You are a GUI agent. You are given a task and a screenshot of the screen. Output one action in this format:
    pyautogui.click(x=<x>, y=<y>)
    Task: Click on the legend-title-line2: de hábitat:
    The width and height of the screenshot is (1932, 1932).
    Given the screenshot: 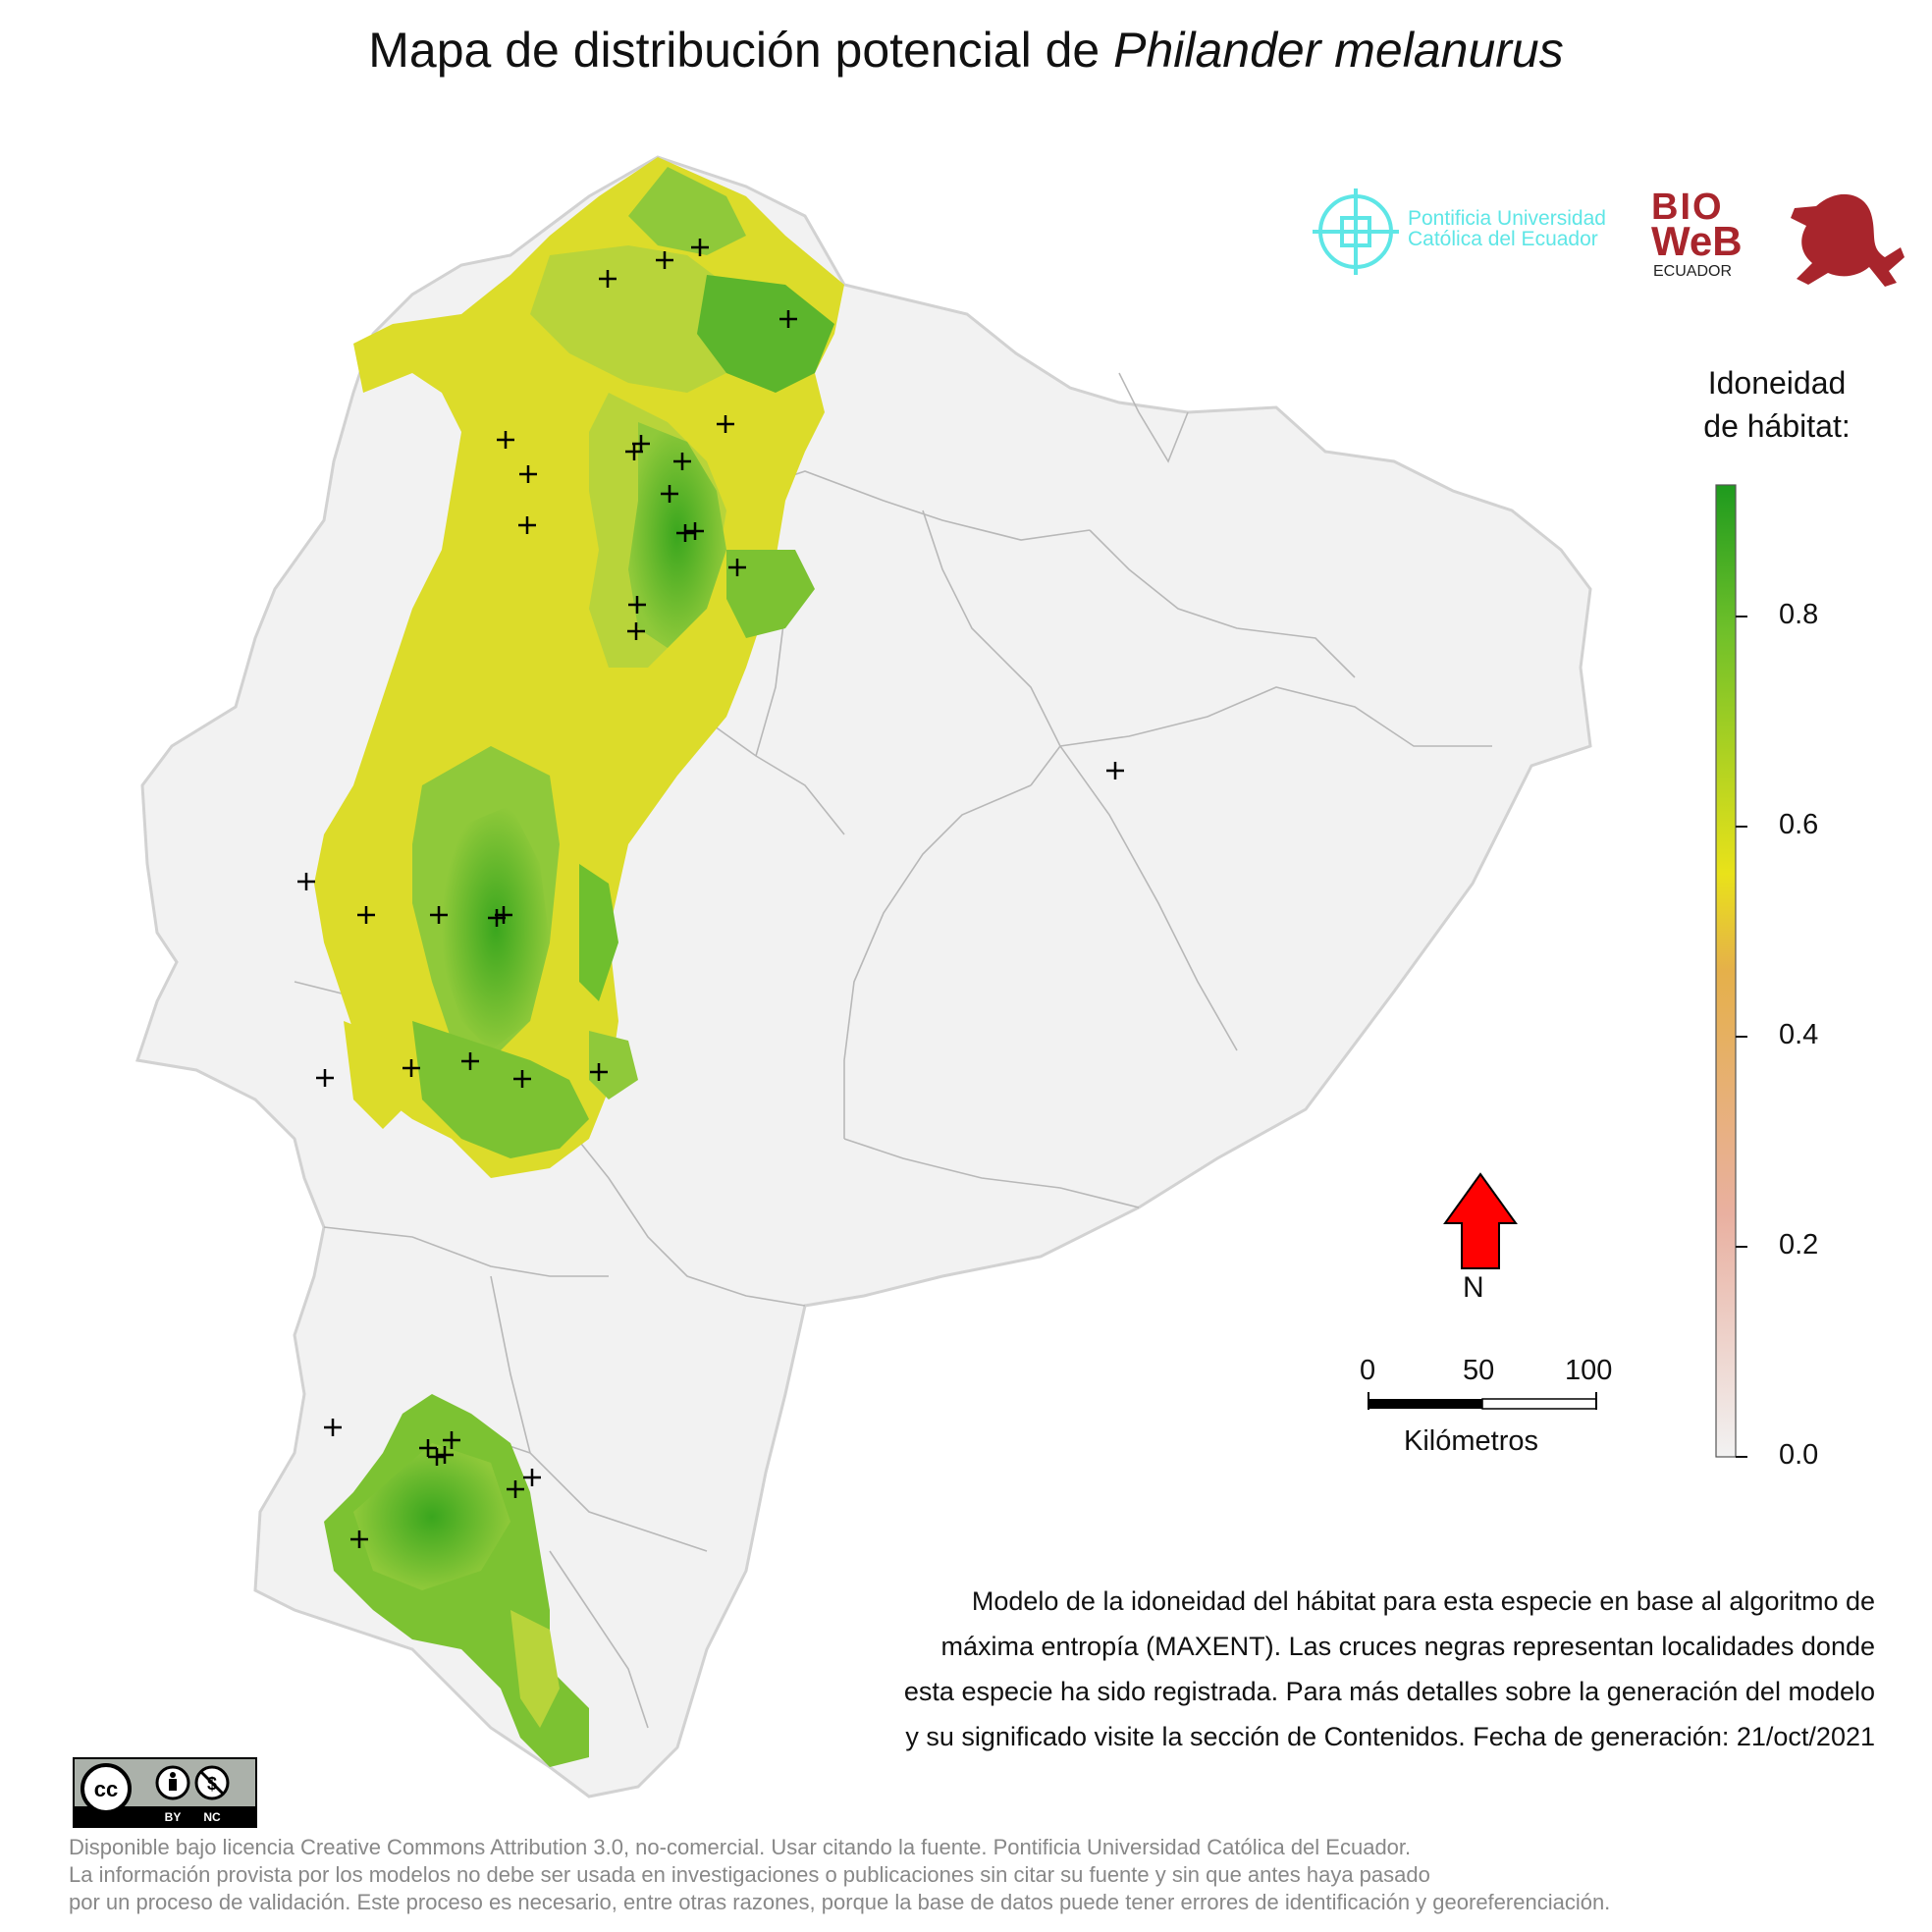 What is the action you would take?
    pyautogui.click(x=1777, y=426)
    